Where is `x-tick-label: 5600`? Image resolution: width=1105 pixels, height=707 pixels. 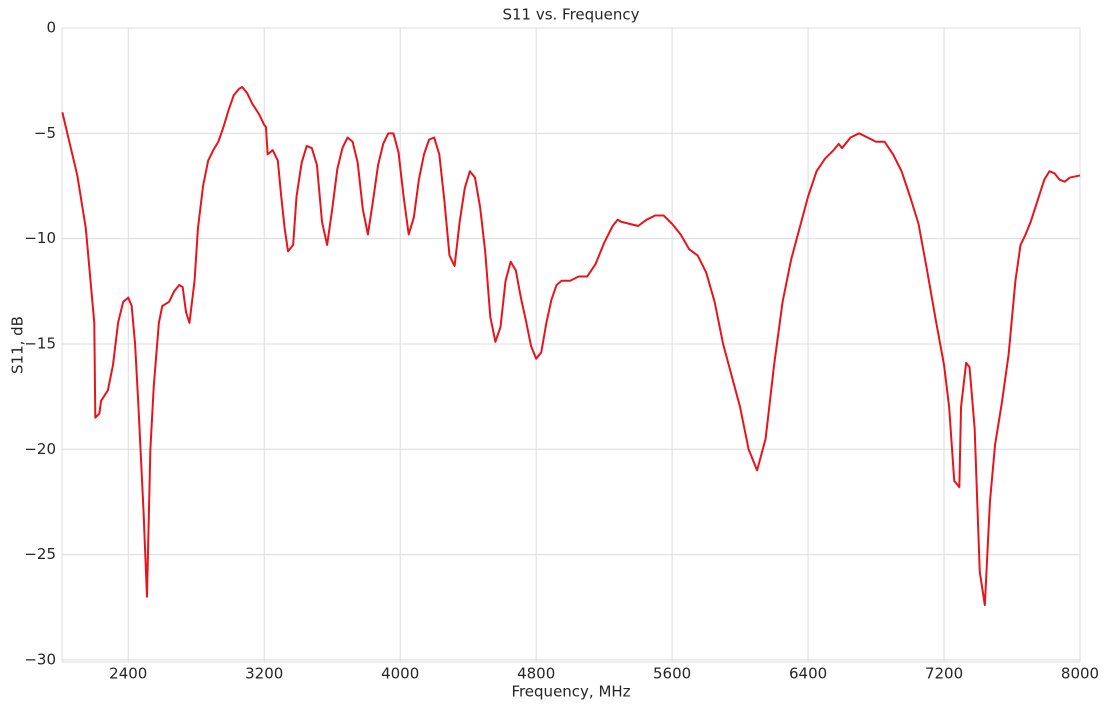
x-tick-label: 5600 is located at coordinates (672, 674).